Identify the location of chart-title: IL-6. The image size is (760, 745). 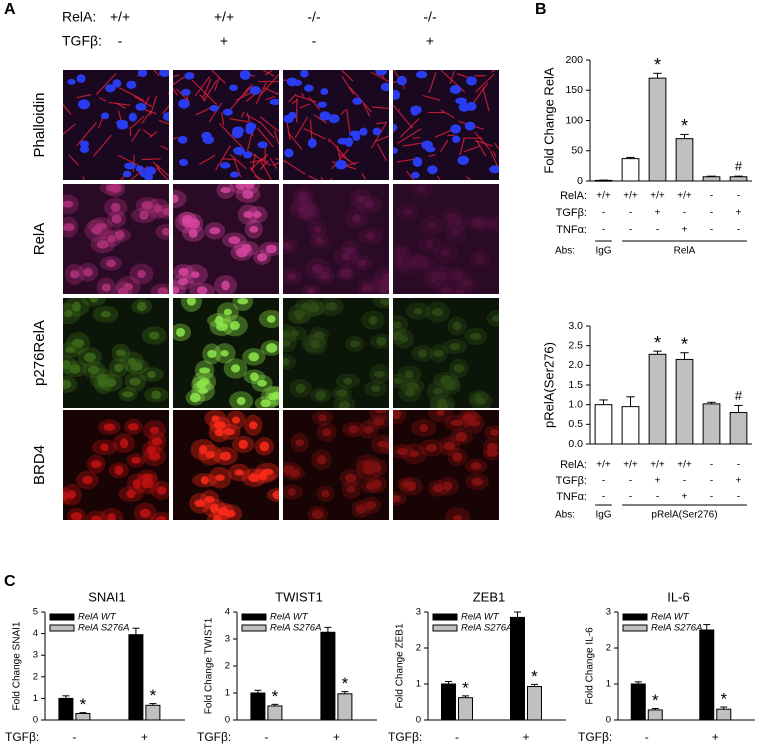
(678, 596).